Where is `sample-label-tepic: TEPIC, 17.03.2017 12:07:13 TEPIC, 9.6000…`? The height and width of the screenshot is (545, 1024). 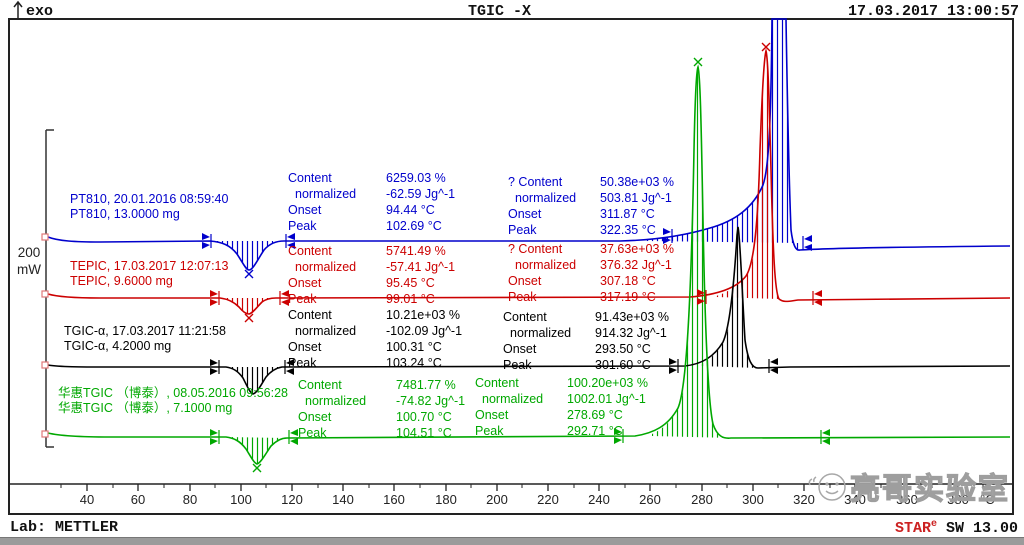
sample-label-tepic: TEPIC, 17.03.2017 12:07:13 TEPIC, 9.6000… is located at coordinates (149, 274).